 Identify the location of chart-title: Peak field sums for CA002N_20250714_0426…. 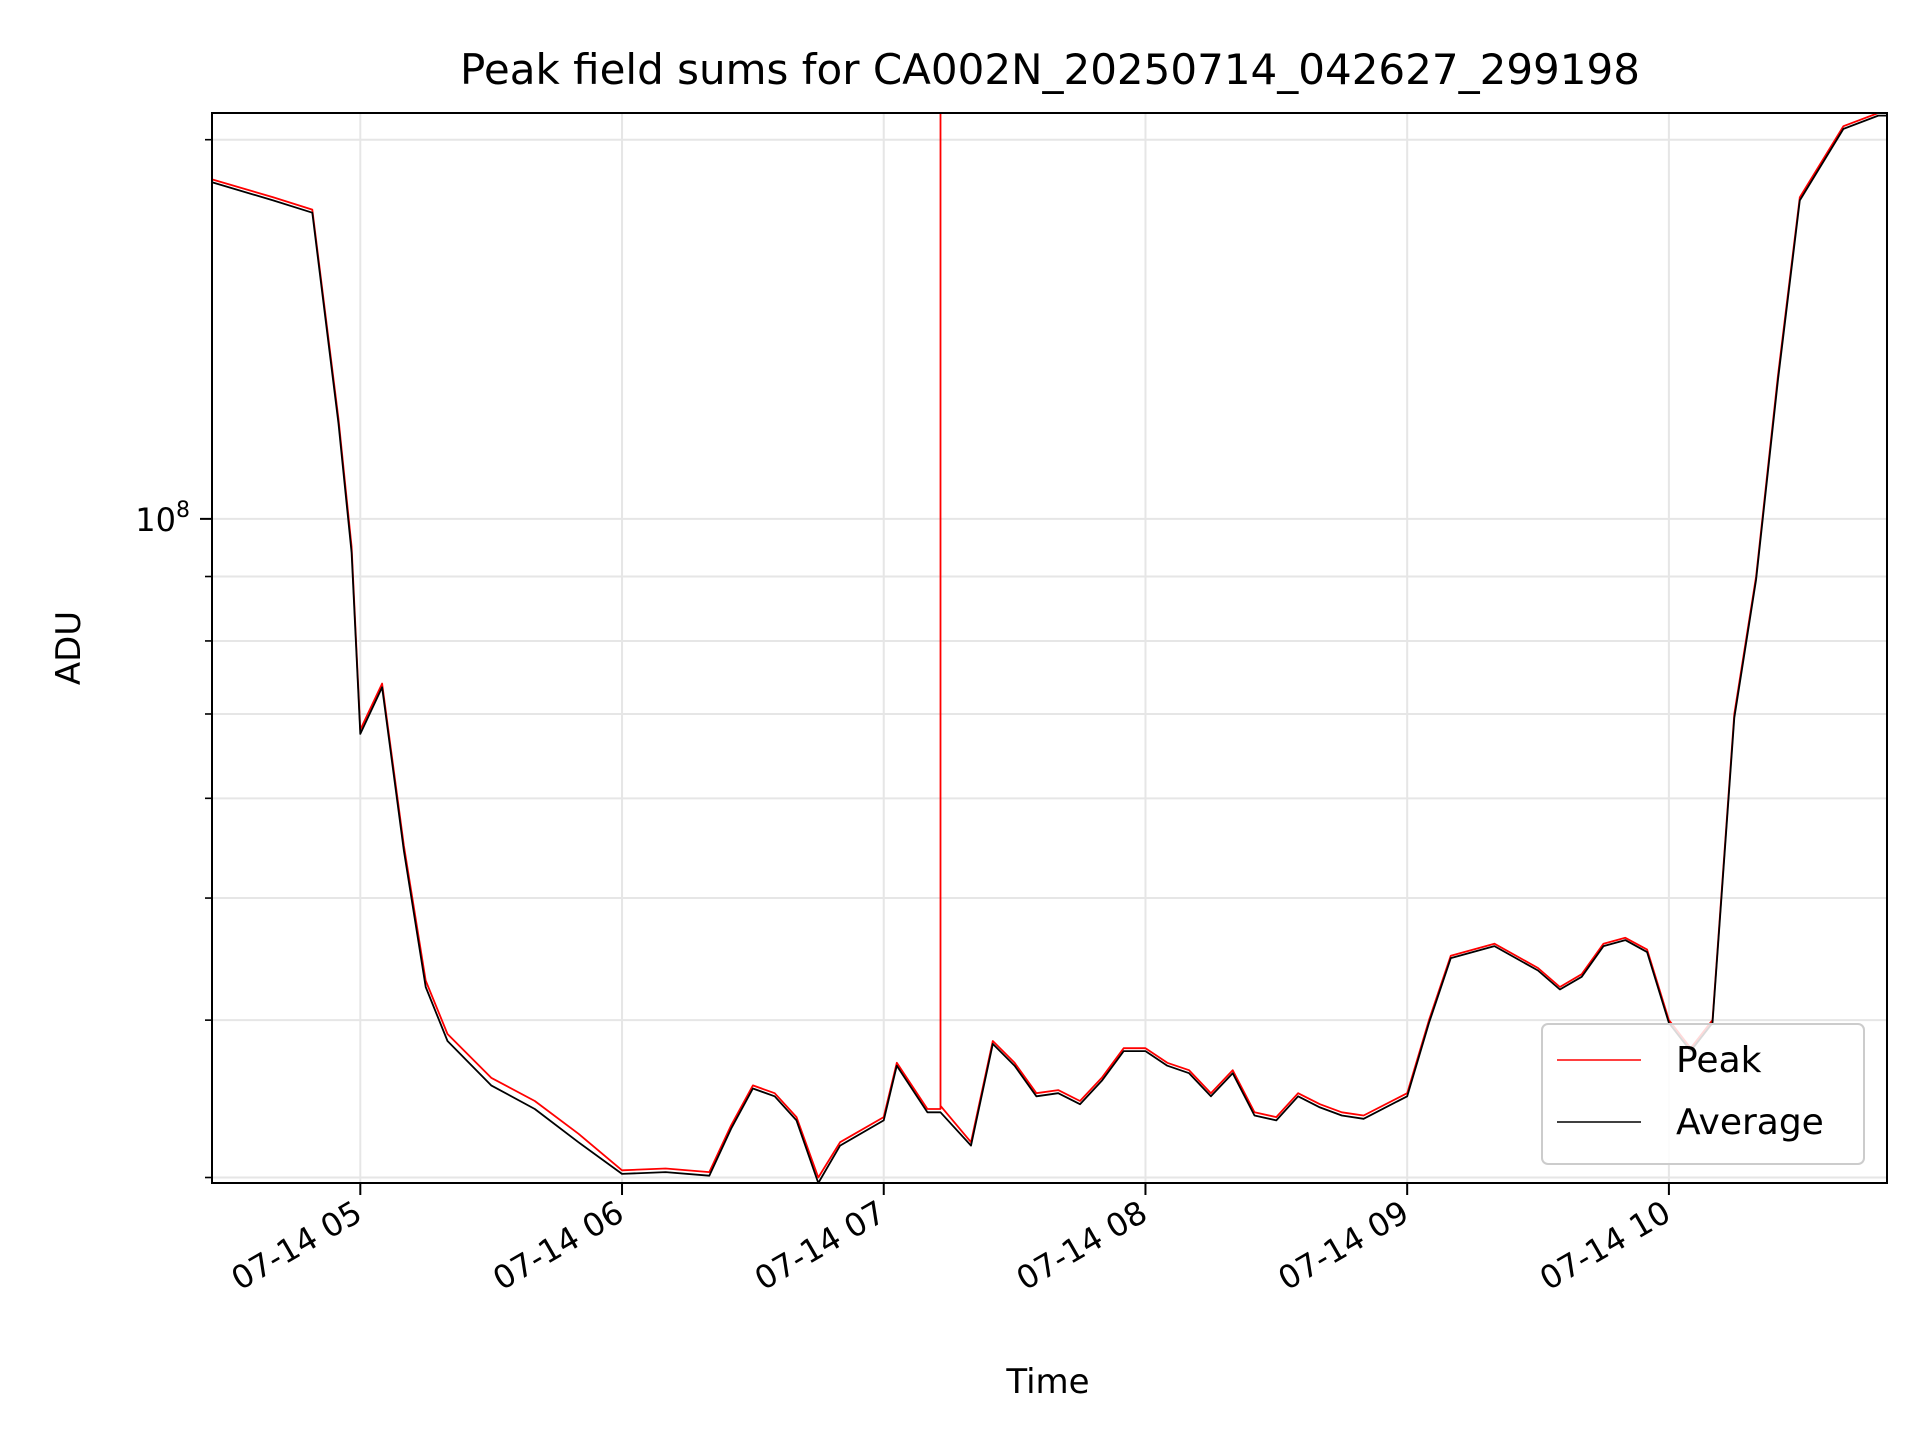
(1050, 69).